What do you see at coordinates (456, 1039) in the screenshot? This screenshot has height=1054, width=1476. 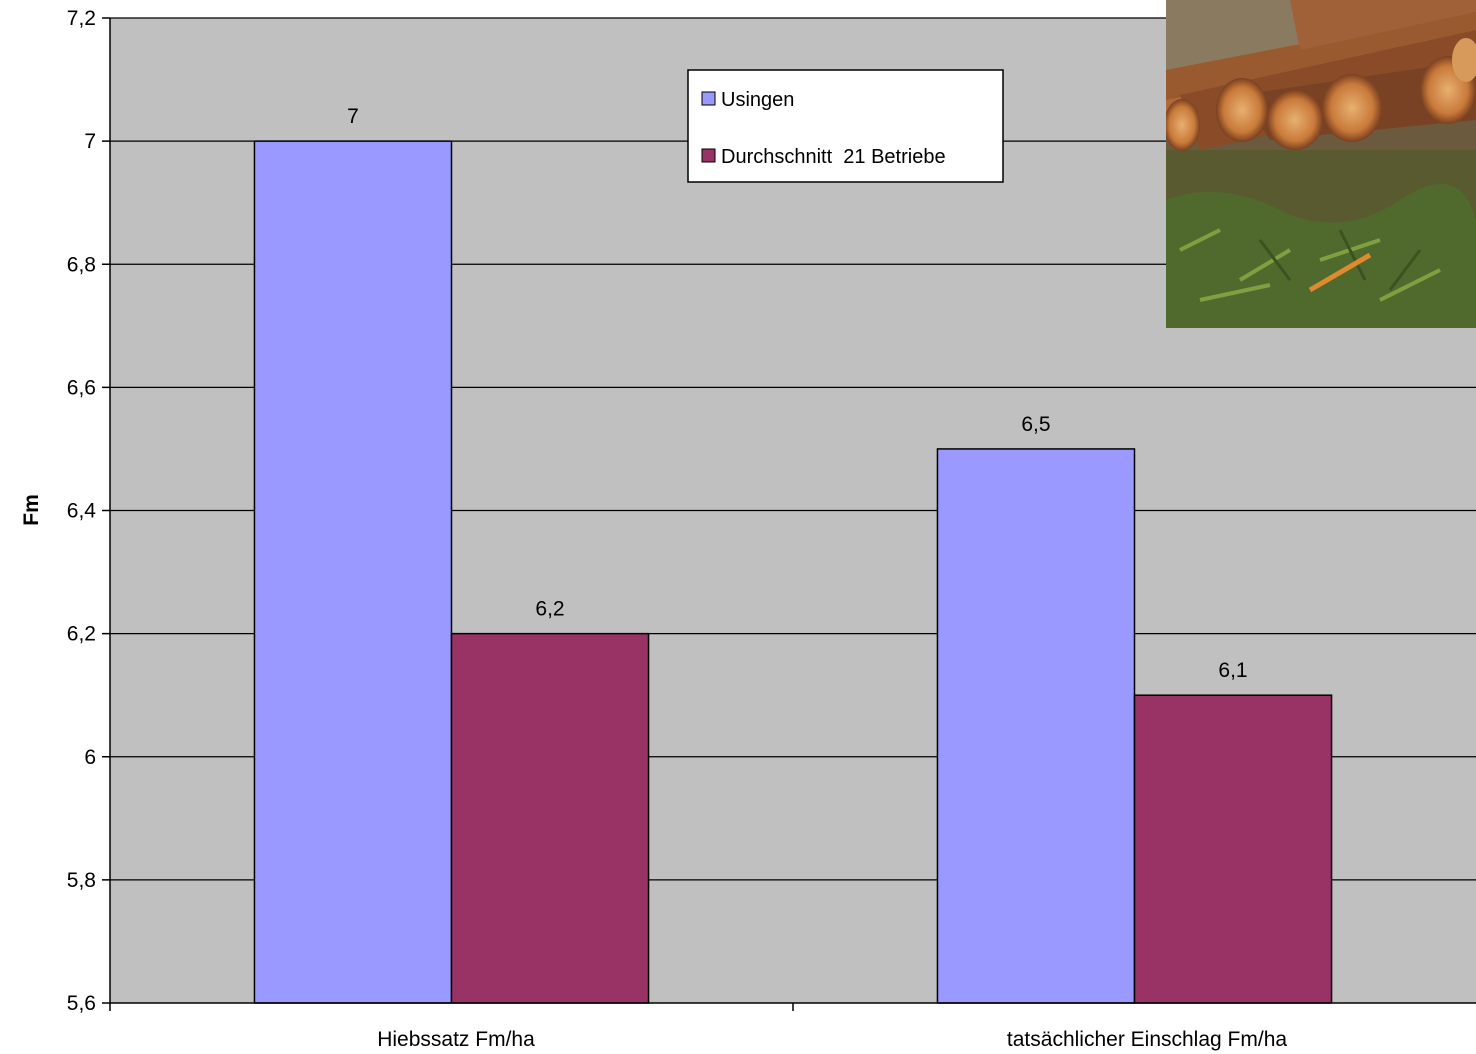 I see `category-label-hiebssatz: Hiebssatz Fm/ha` at bounding box center [456, 1039].